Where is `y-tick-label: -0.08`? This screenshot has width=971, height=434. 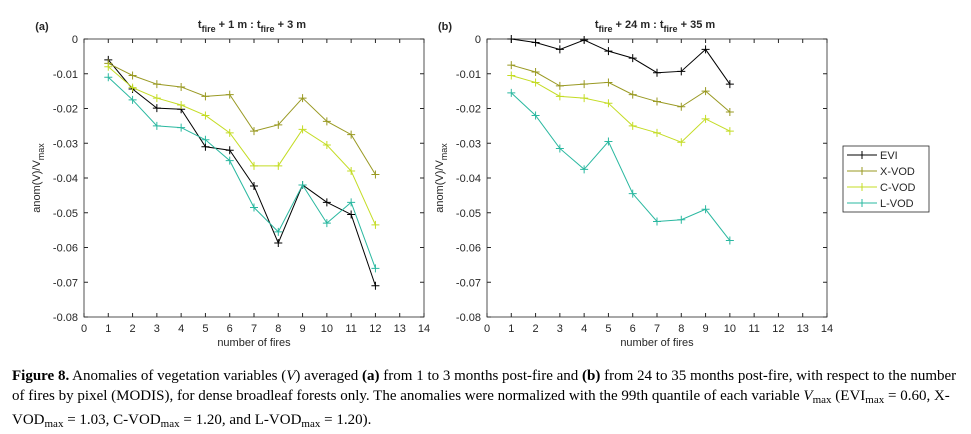
y-tick-label: -0.08 is located at coordinates (65, 318).